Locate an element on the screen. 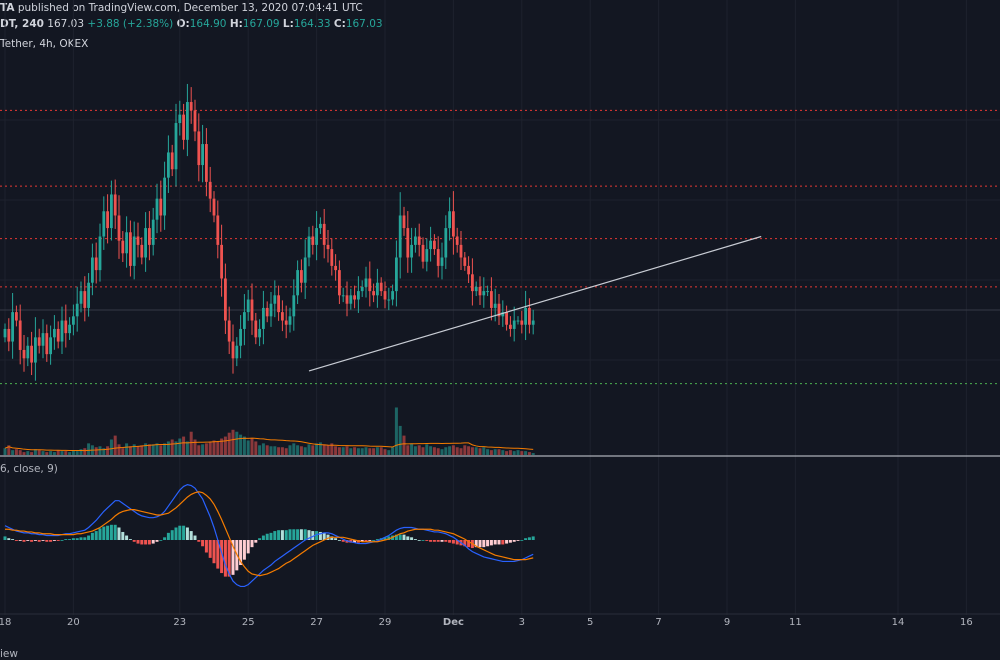  trendline-group is located at coordinates (535, 303).